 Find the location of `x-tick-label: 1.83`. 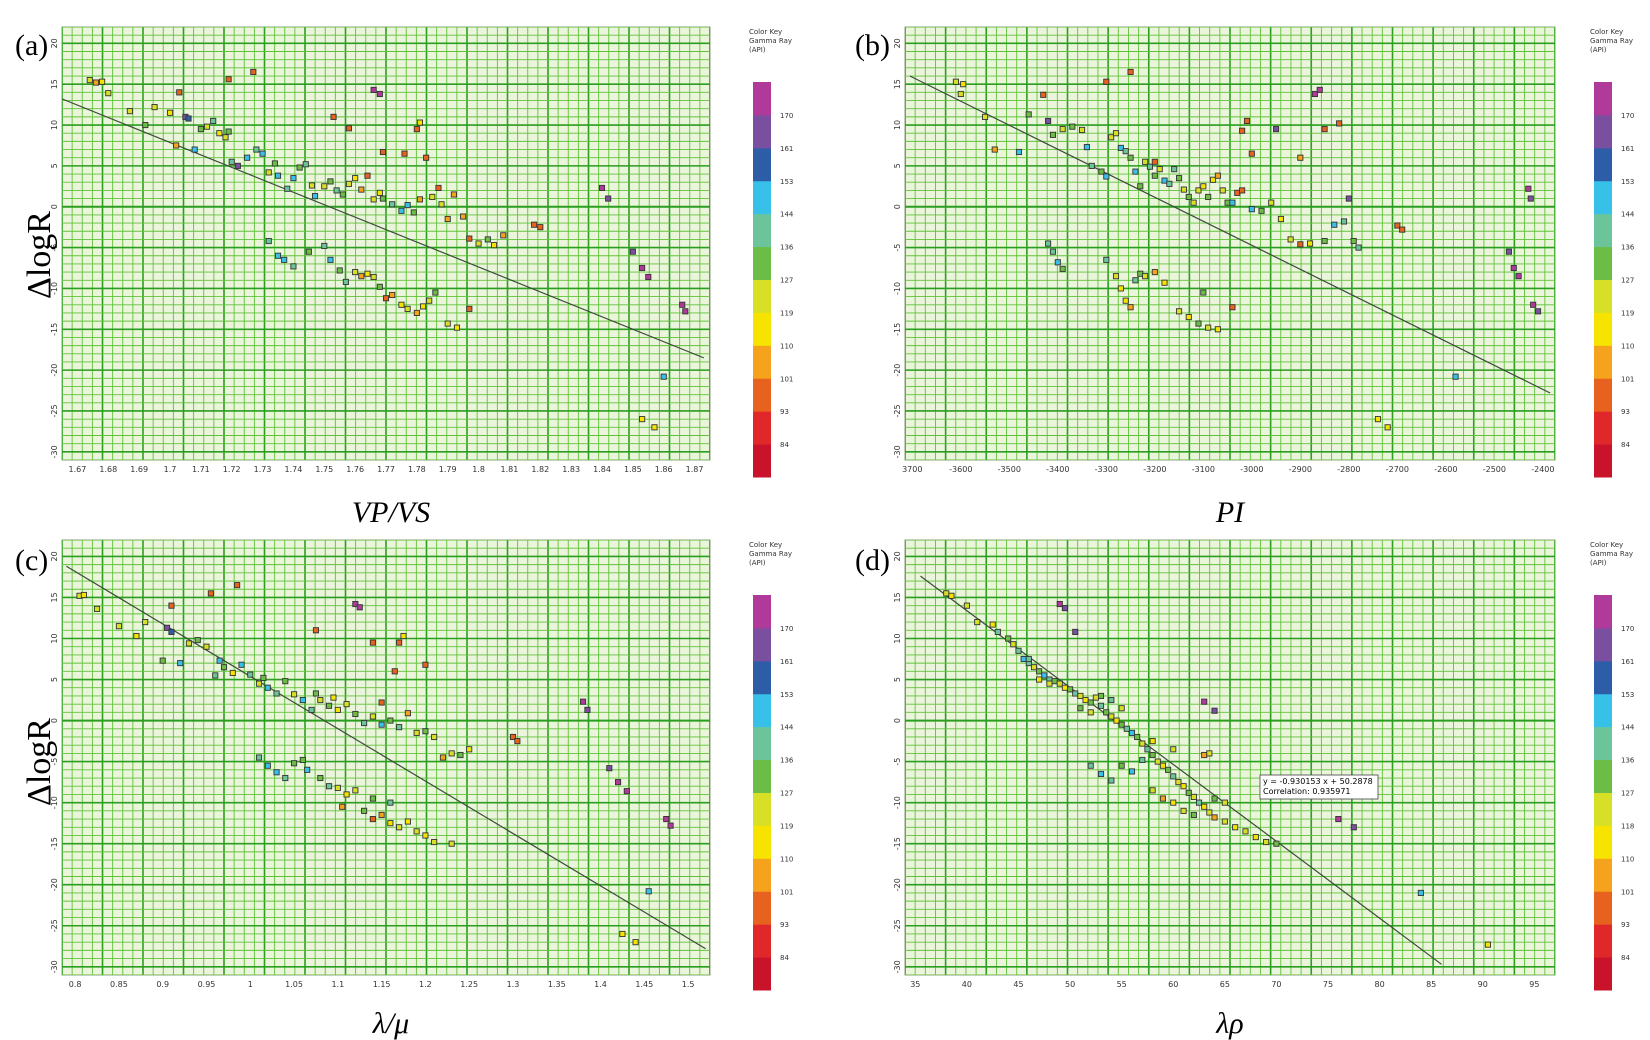

x-tick-label: 1.83 is located at coordinates (571, 469).